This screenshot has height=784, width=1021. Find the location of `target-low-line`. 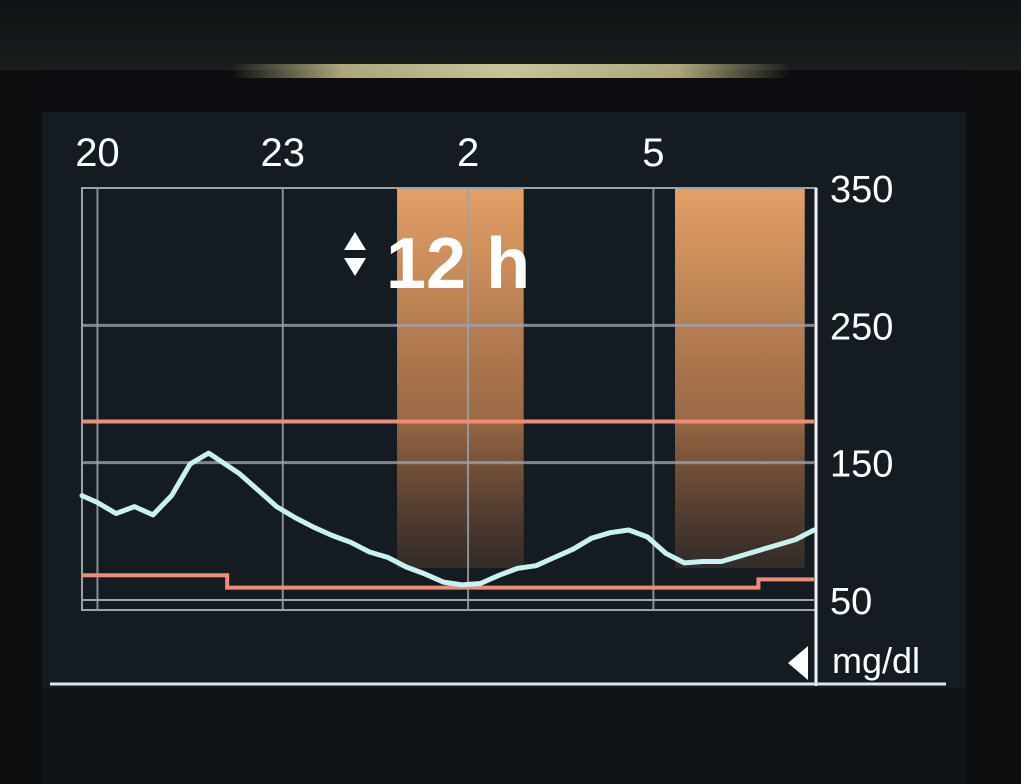

target-low-line is located at coordinates (448, 581).